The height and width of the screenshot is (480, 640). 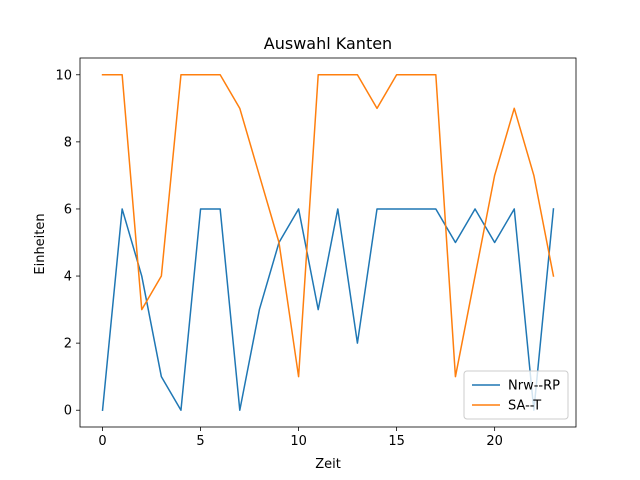 What do you see at coordinates (40, 243) in the screenshot?
I see `y-axis-label: Einheiten` at bounding box center [40, 243].